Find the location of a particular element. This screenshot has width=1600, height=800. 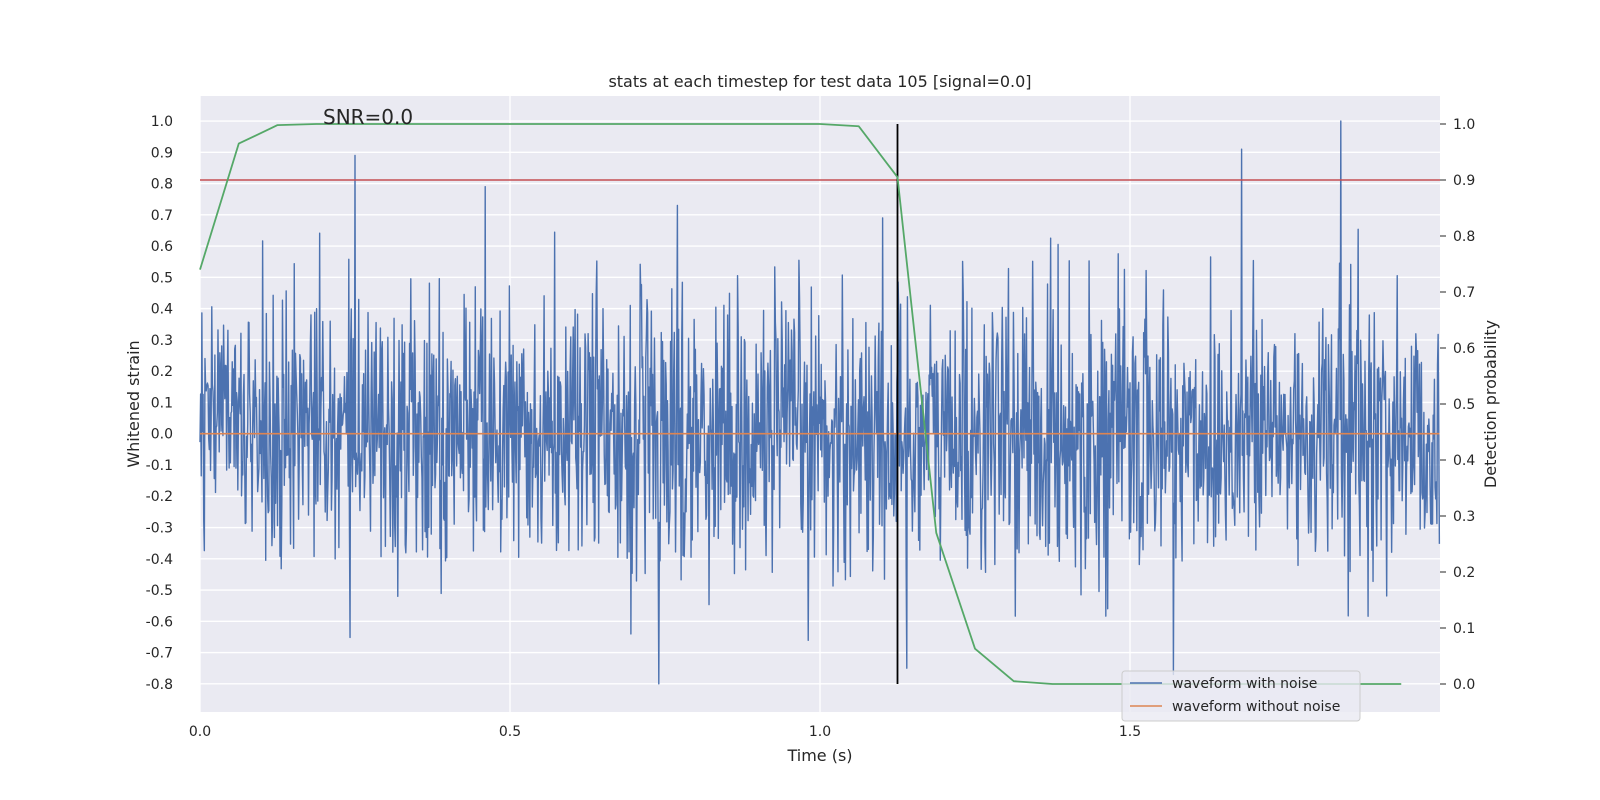

legend-label-waveform-without-noise: waveform without noise is located at coordinates (1256, 707).